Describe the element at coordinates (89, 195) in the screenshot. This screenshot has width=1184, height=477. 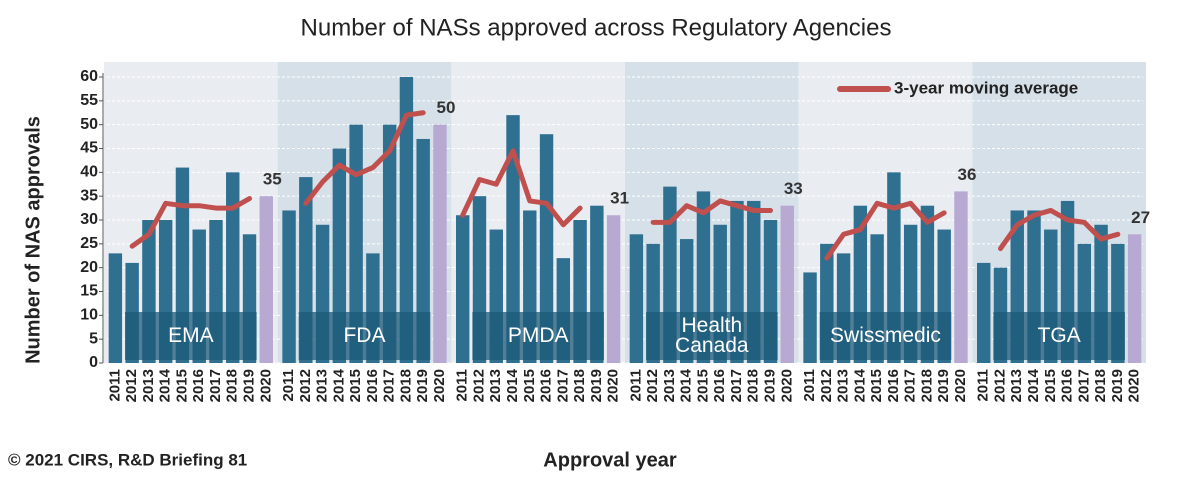
I see `y-tick-label: 35` at that location.